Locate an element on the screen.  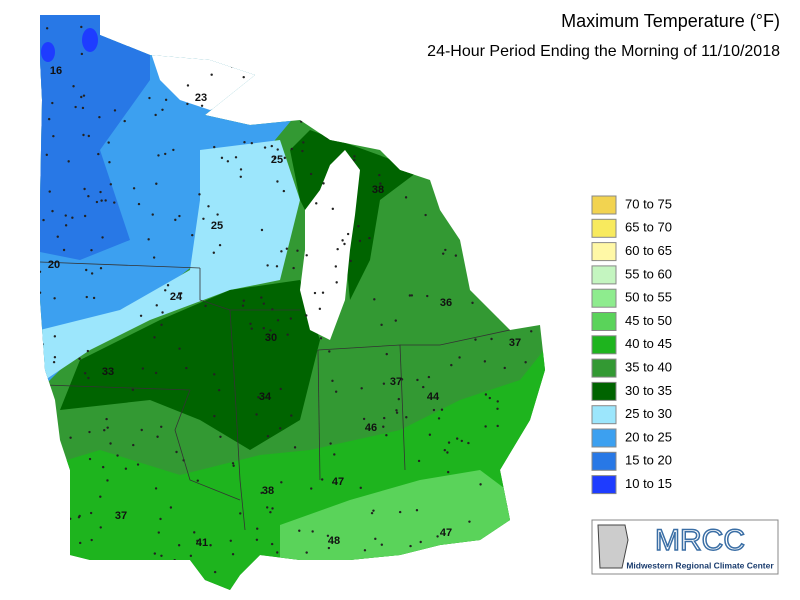
station-label: 16 is located at coordinates (56, 71).